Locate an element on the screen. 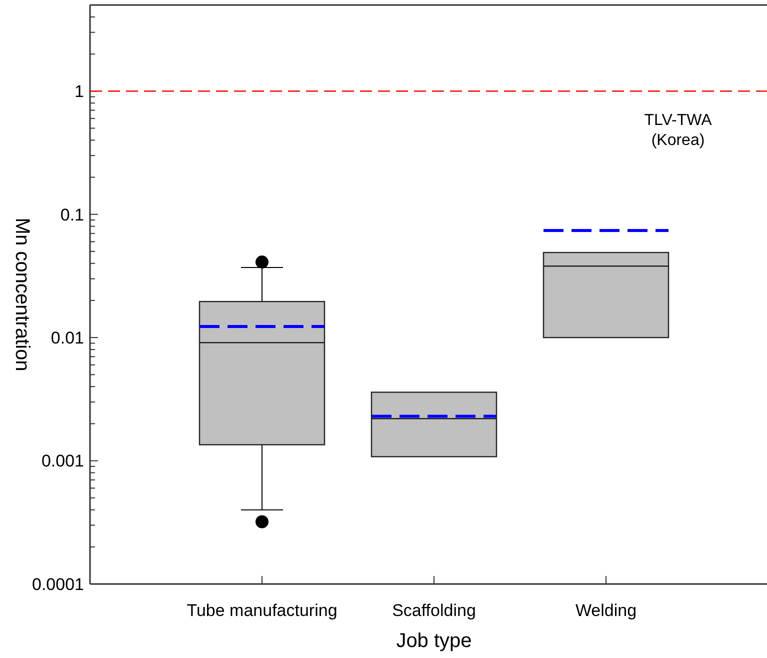 The image size is (767, 658). x-tick-label: Scaffolding is located at coordinates (434, 610).